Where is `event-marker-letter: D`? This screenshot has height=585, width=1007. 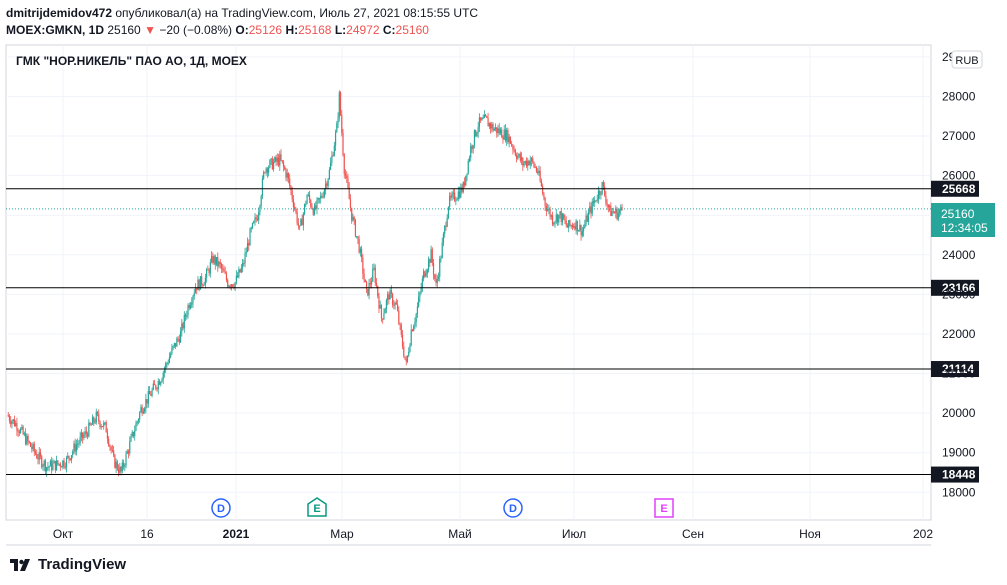
event-marker-letter: D is located at coordinates (221, 509).